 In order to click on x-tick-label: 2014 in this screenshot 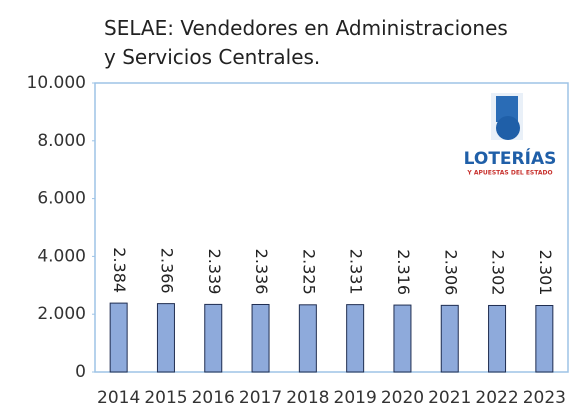, I will do `click(118, 398)`.